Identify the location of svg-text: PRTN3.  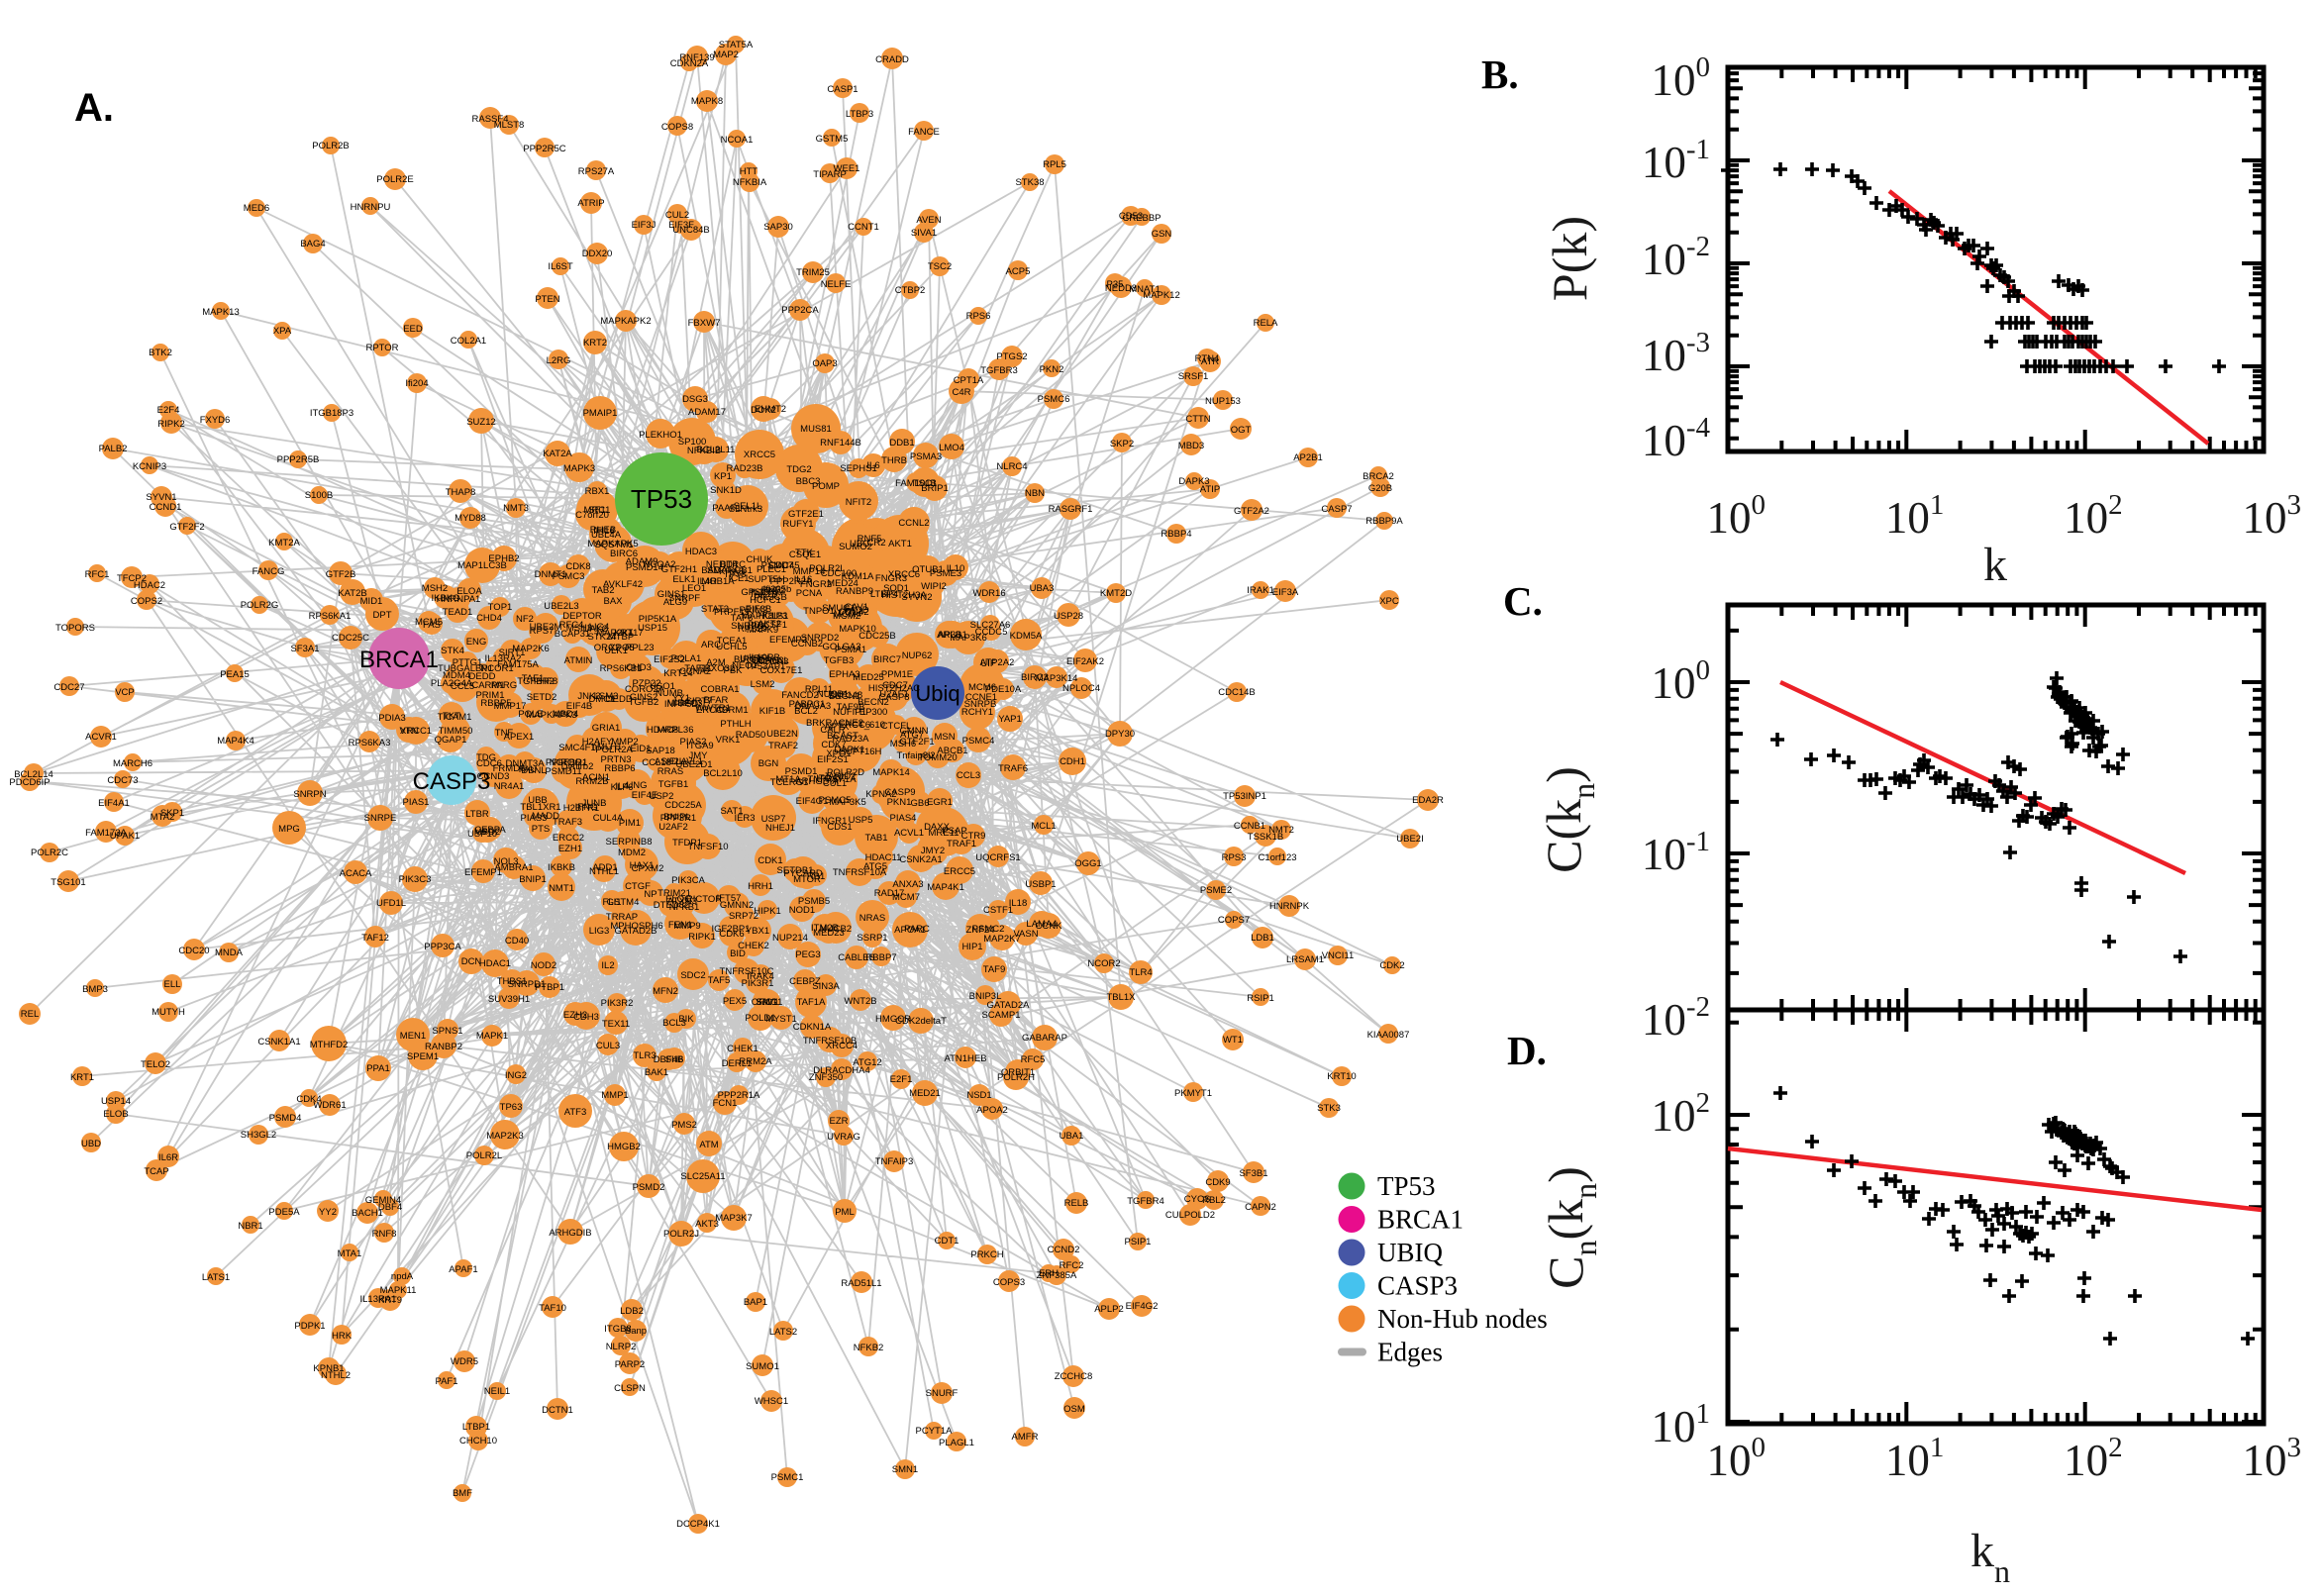
(616, 760).